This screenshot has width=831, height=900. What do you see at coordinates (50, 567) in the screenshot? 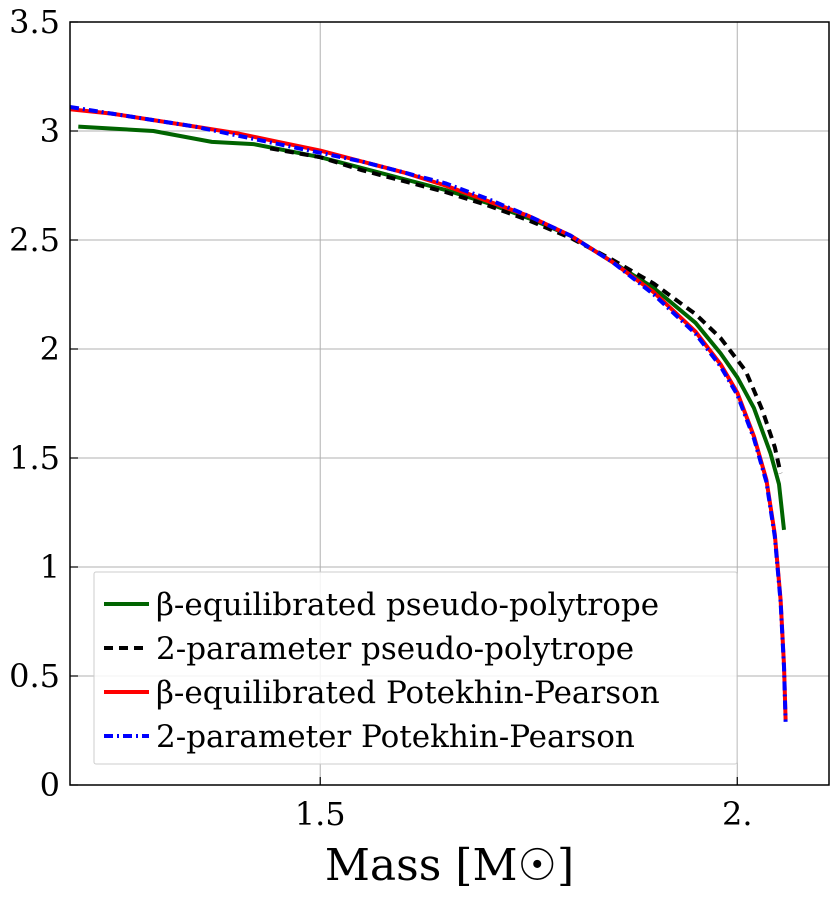
I see `y-tick-label: 1` at bounding box center [50, 567].